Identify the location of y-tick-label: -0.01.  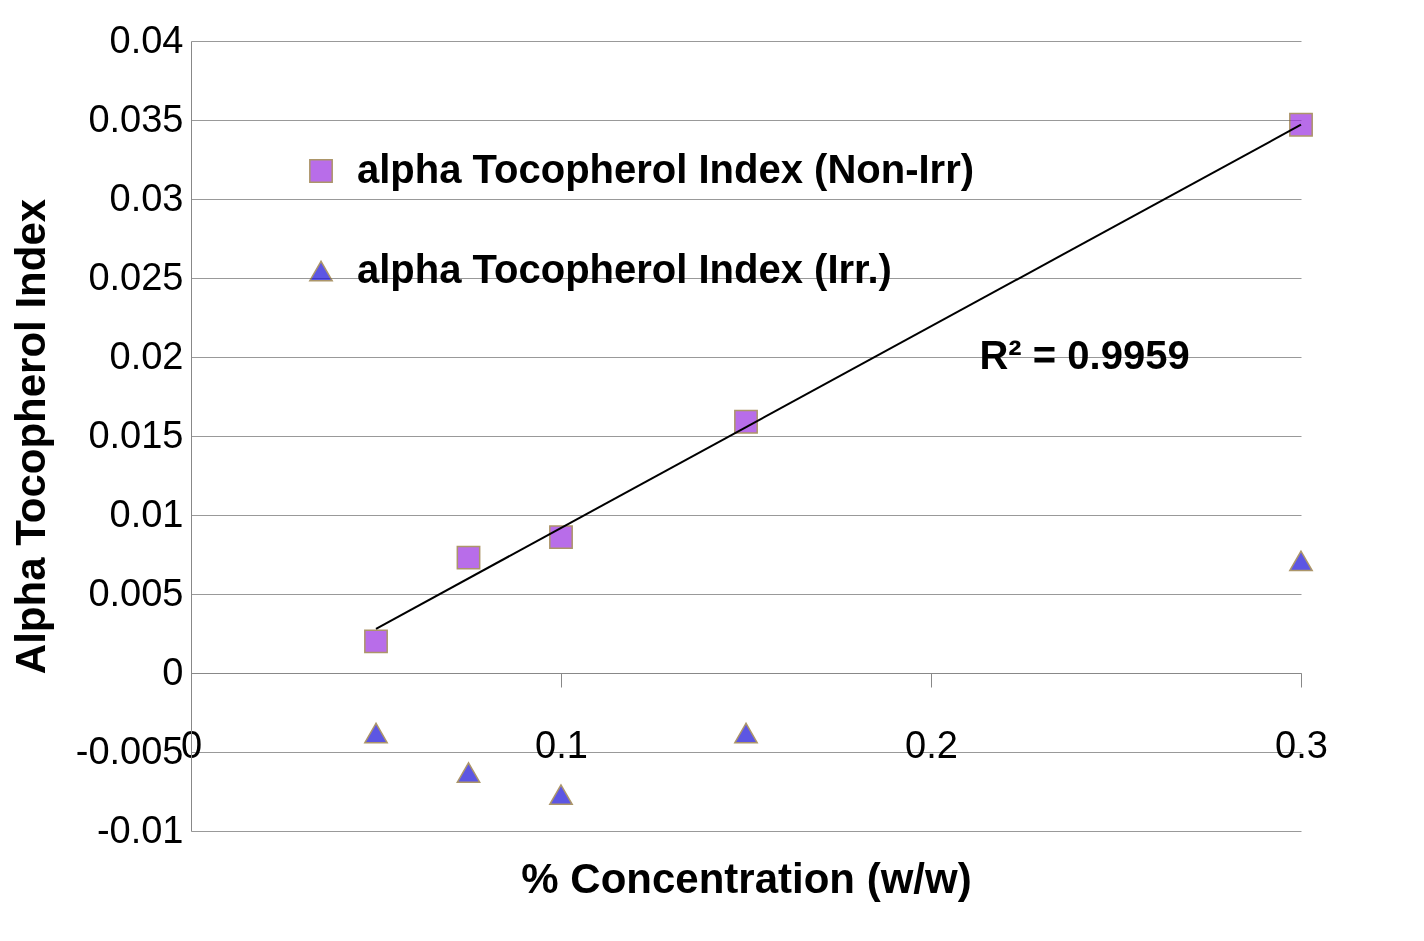
(140, 829).